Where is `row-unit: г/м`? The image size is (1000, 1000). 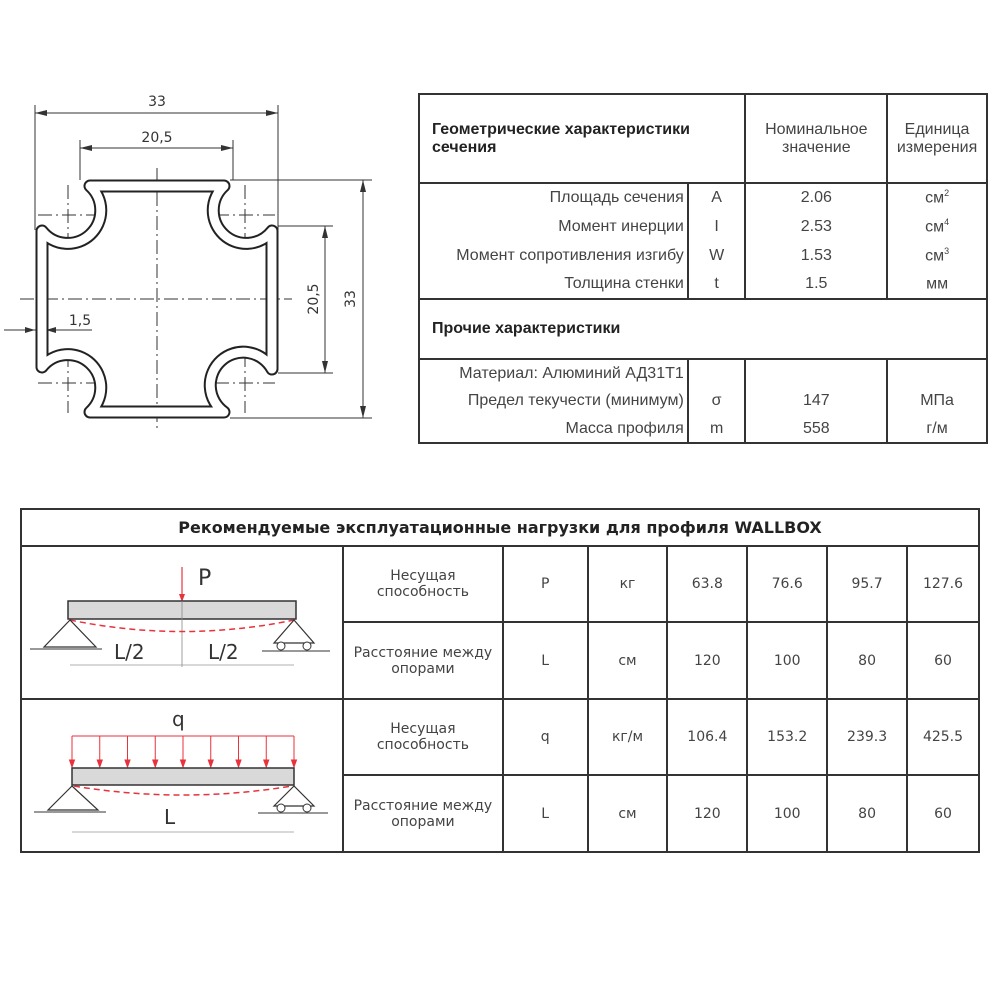 row-unit: г/м is located at coordinates (937, 429).